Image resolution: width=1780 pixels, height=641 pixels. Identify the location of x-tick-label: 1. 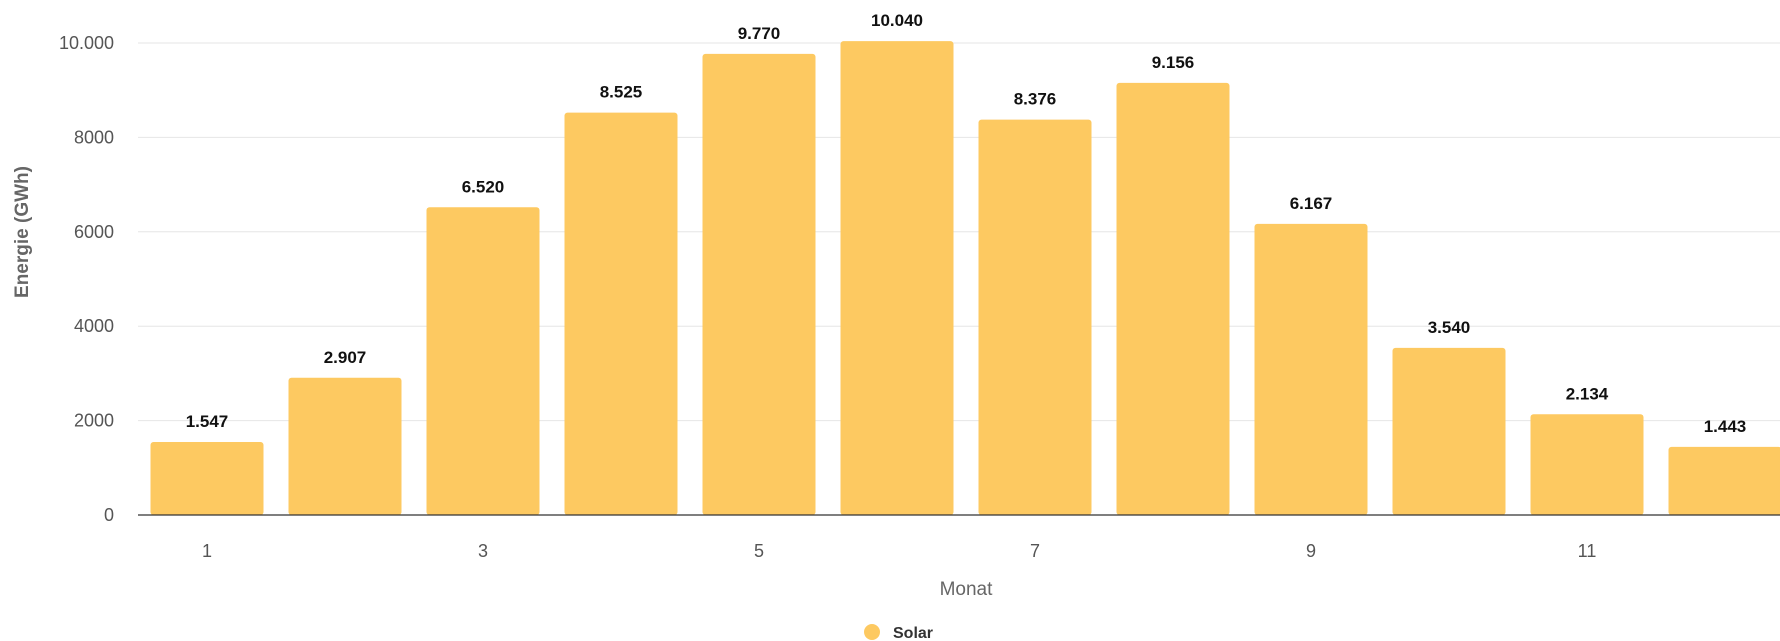
(207, 551).